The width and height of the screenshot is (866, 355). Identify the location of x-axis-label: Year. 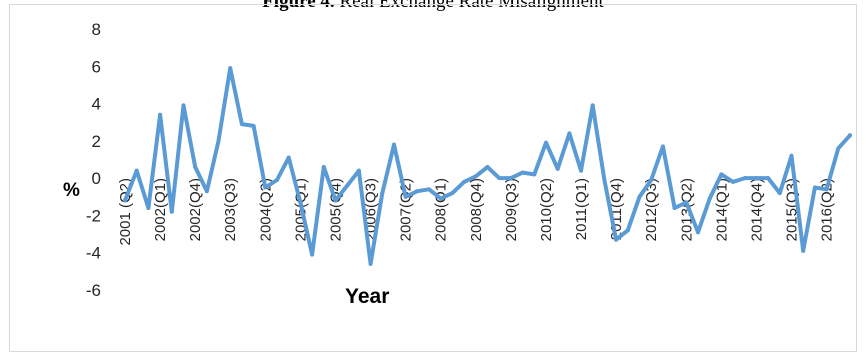
(367, 296).